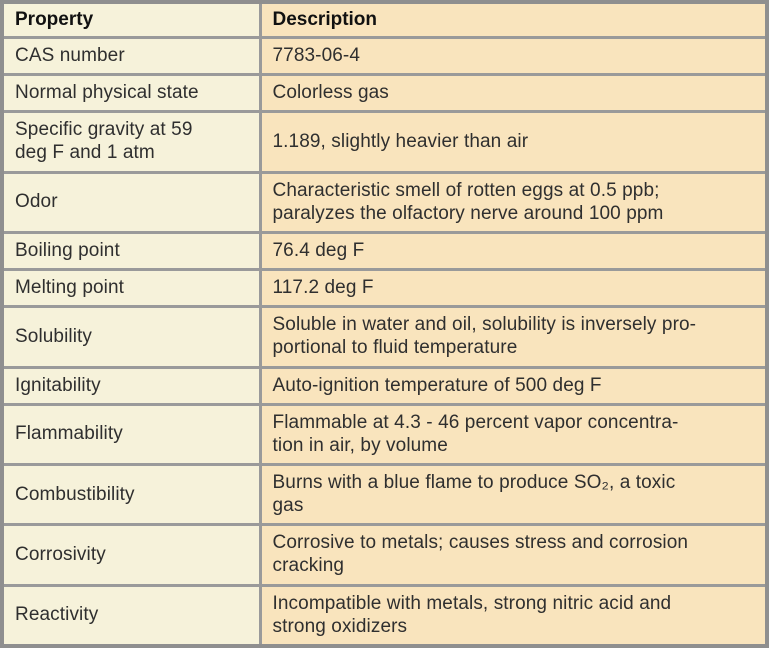 This screenshot has height=648, width=769. What do you see at coordinates (131, 93) in the screenshot?
I see `property-cell: Normal physical state` at bounding box center [131, 93].